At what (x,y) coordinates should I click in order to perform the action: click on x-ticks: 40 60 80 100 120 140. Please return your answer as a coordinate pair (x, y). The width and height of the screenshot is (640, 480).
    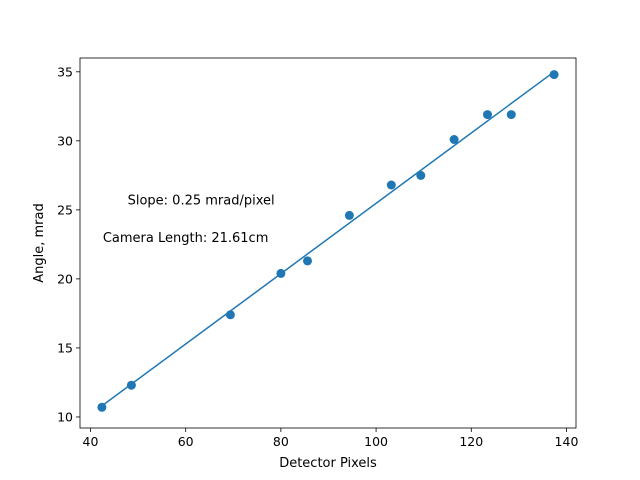
    Looking at the image, I should click on (331, 438).